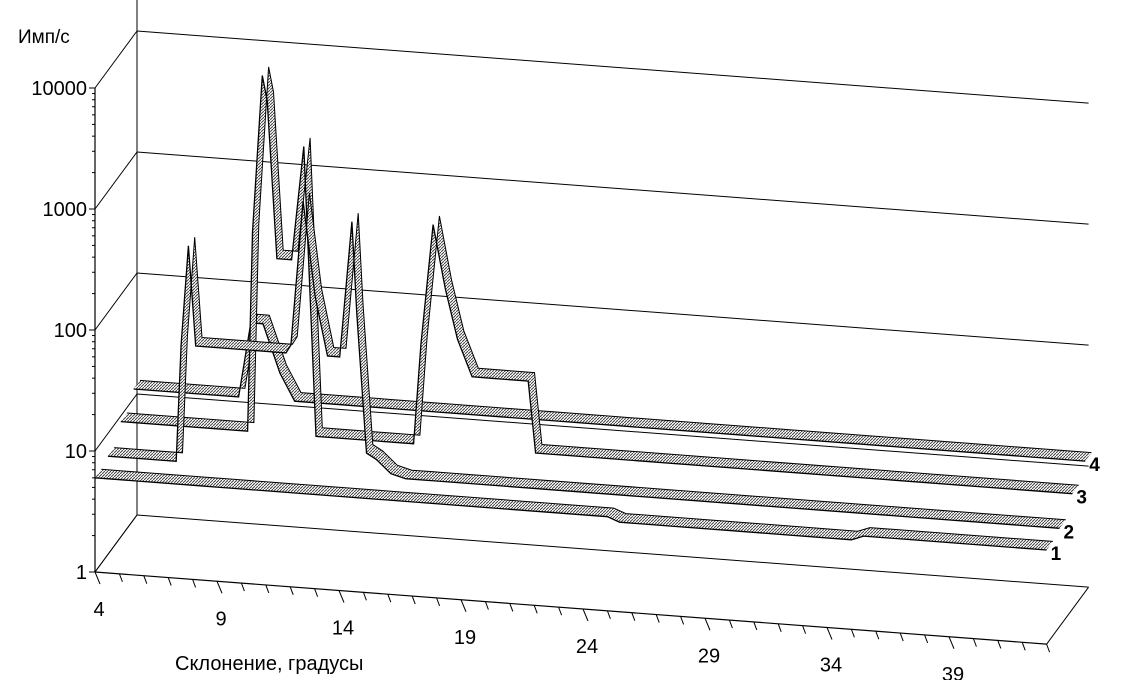 The image size is (1142, 680). Describe the element at coordinates (76, 452) in the screenshot. I see `y-tick-label: 10` at that location.